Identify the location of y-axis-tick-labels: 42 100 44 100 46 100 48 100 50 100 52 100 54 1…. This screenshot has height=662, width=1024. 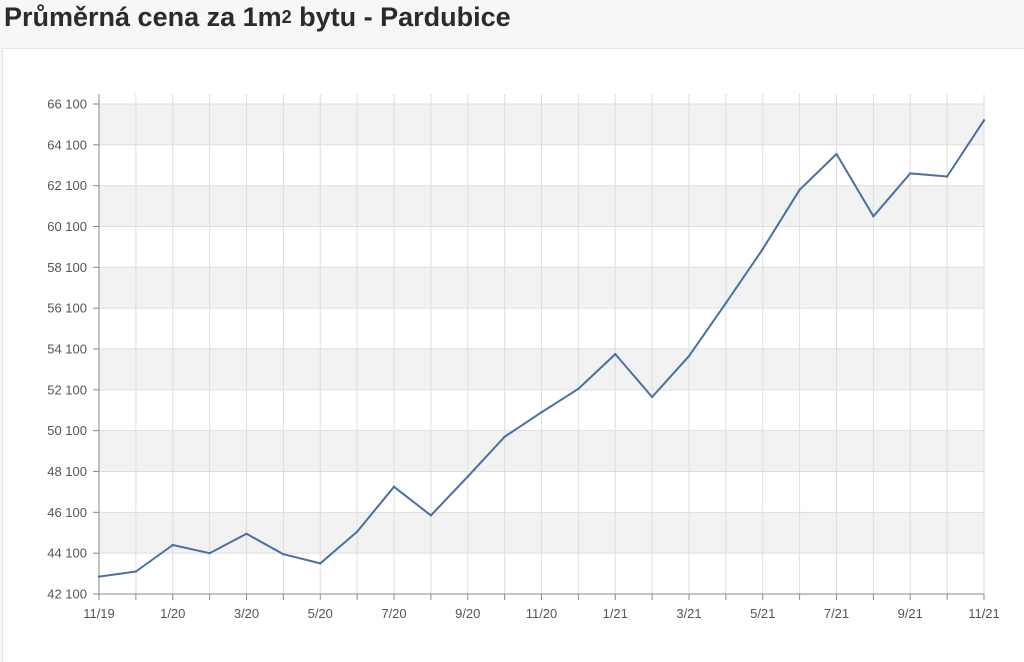
(67, 349).